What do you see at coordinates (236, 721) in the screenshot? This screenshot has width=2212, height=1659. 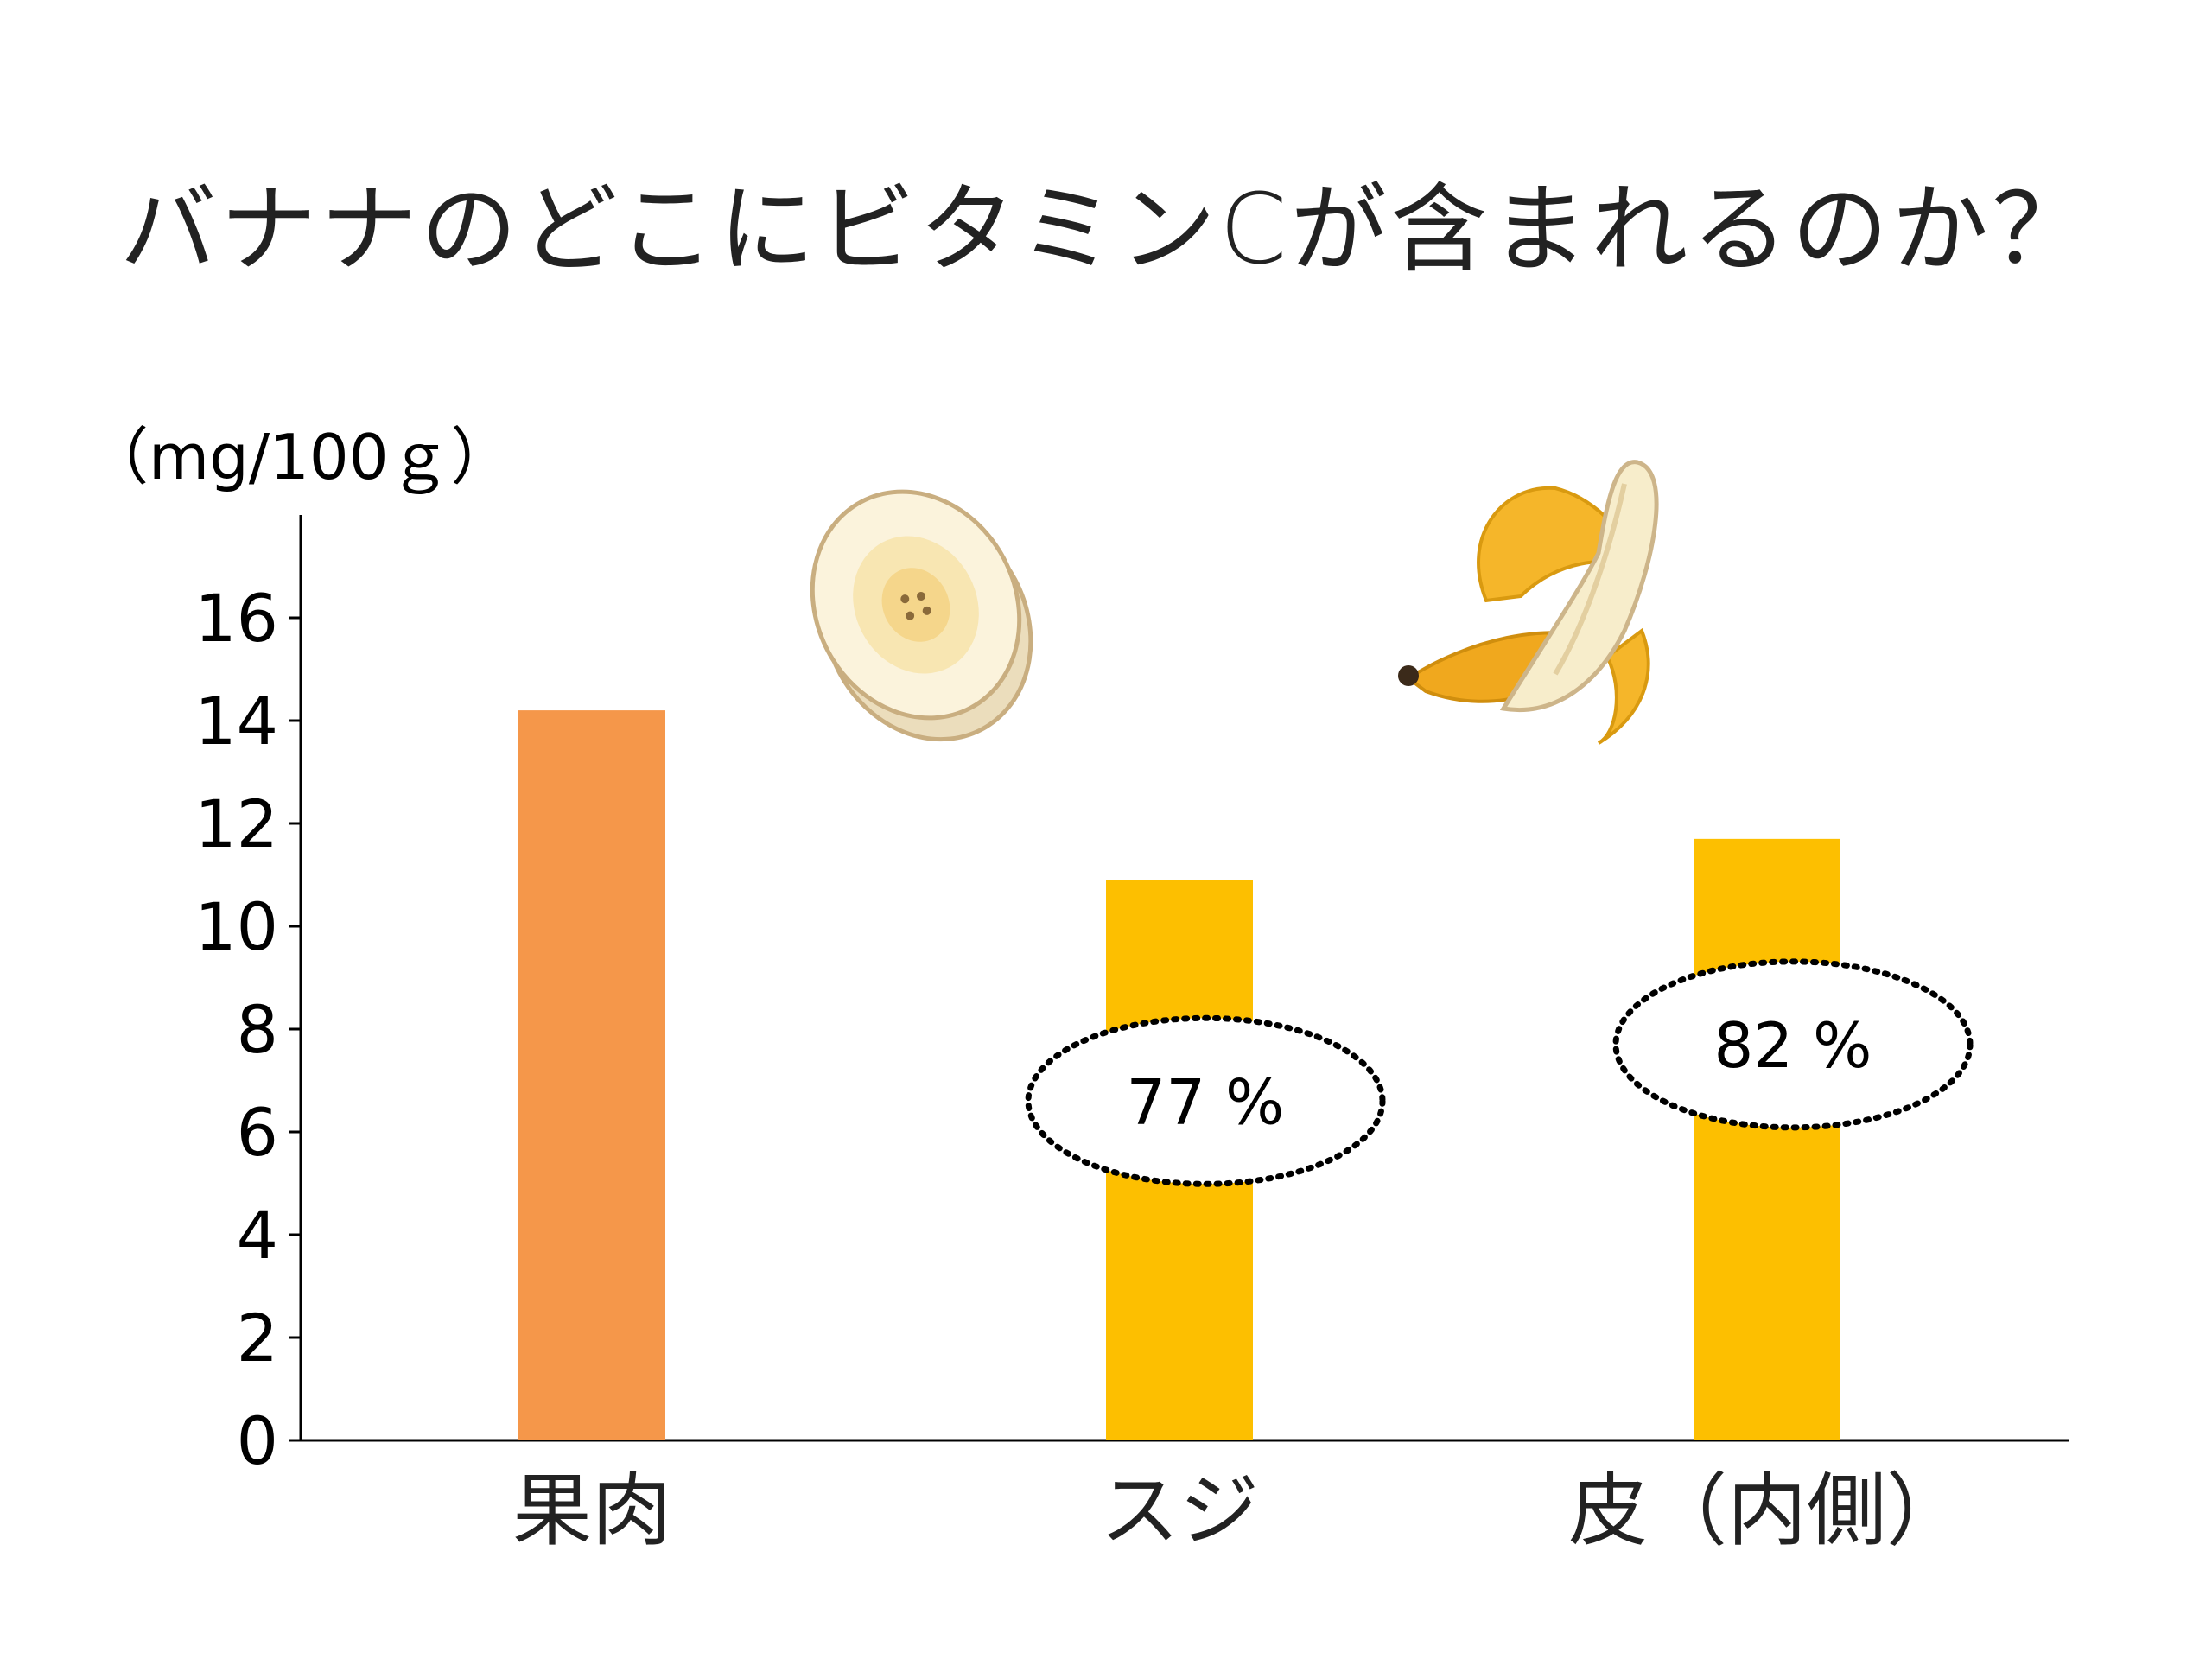 I see `y-tick-label: 14` at bounding box center [236, 721].